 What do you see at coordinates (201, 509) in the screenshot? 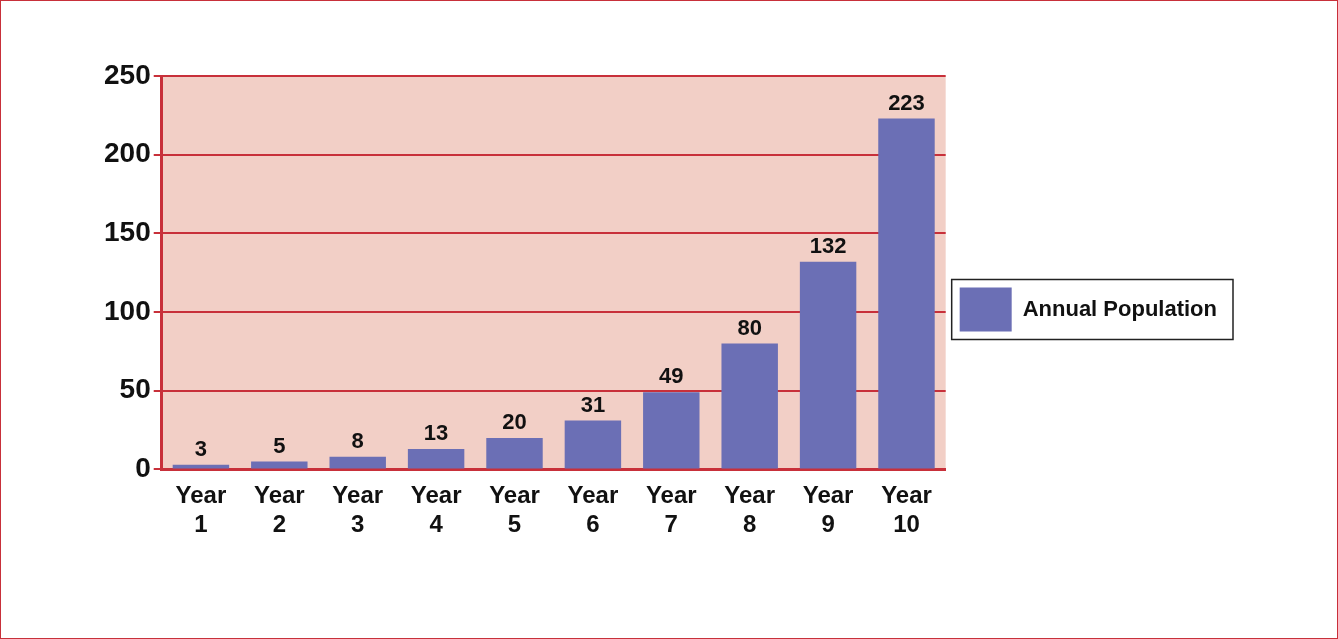
I see `x-tick-label: Year 1` at bounding box center [201, 509].